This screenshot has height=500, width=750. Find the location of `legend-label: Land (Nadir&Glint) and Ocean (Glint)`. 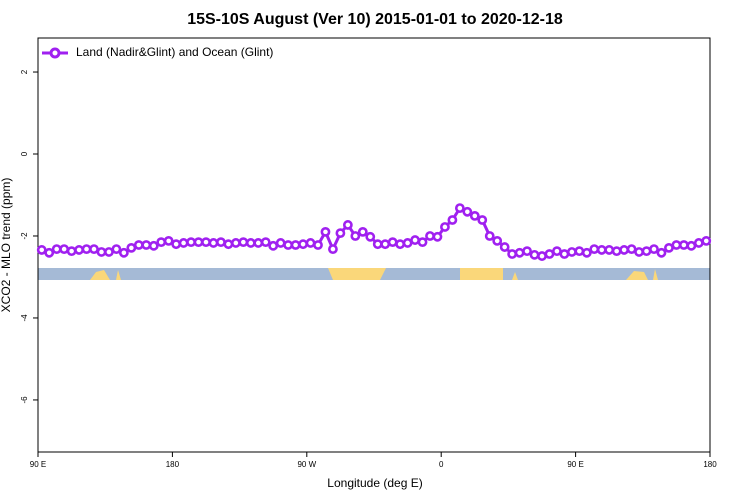

legend-label: Land (Nadir&Glint) and Ocean (Glint) is located at coordinates (174, 52).